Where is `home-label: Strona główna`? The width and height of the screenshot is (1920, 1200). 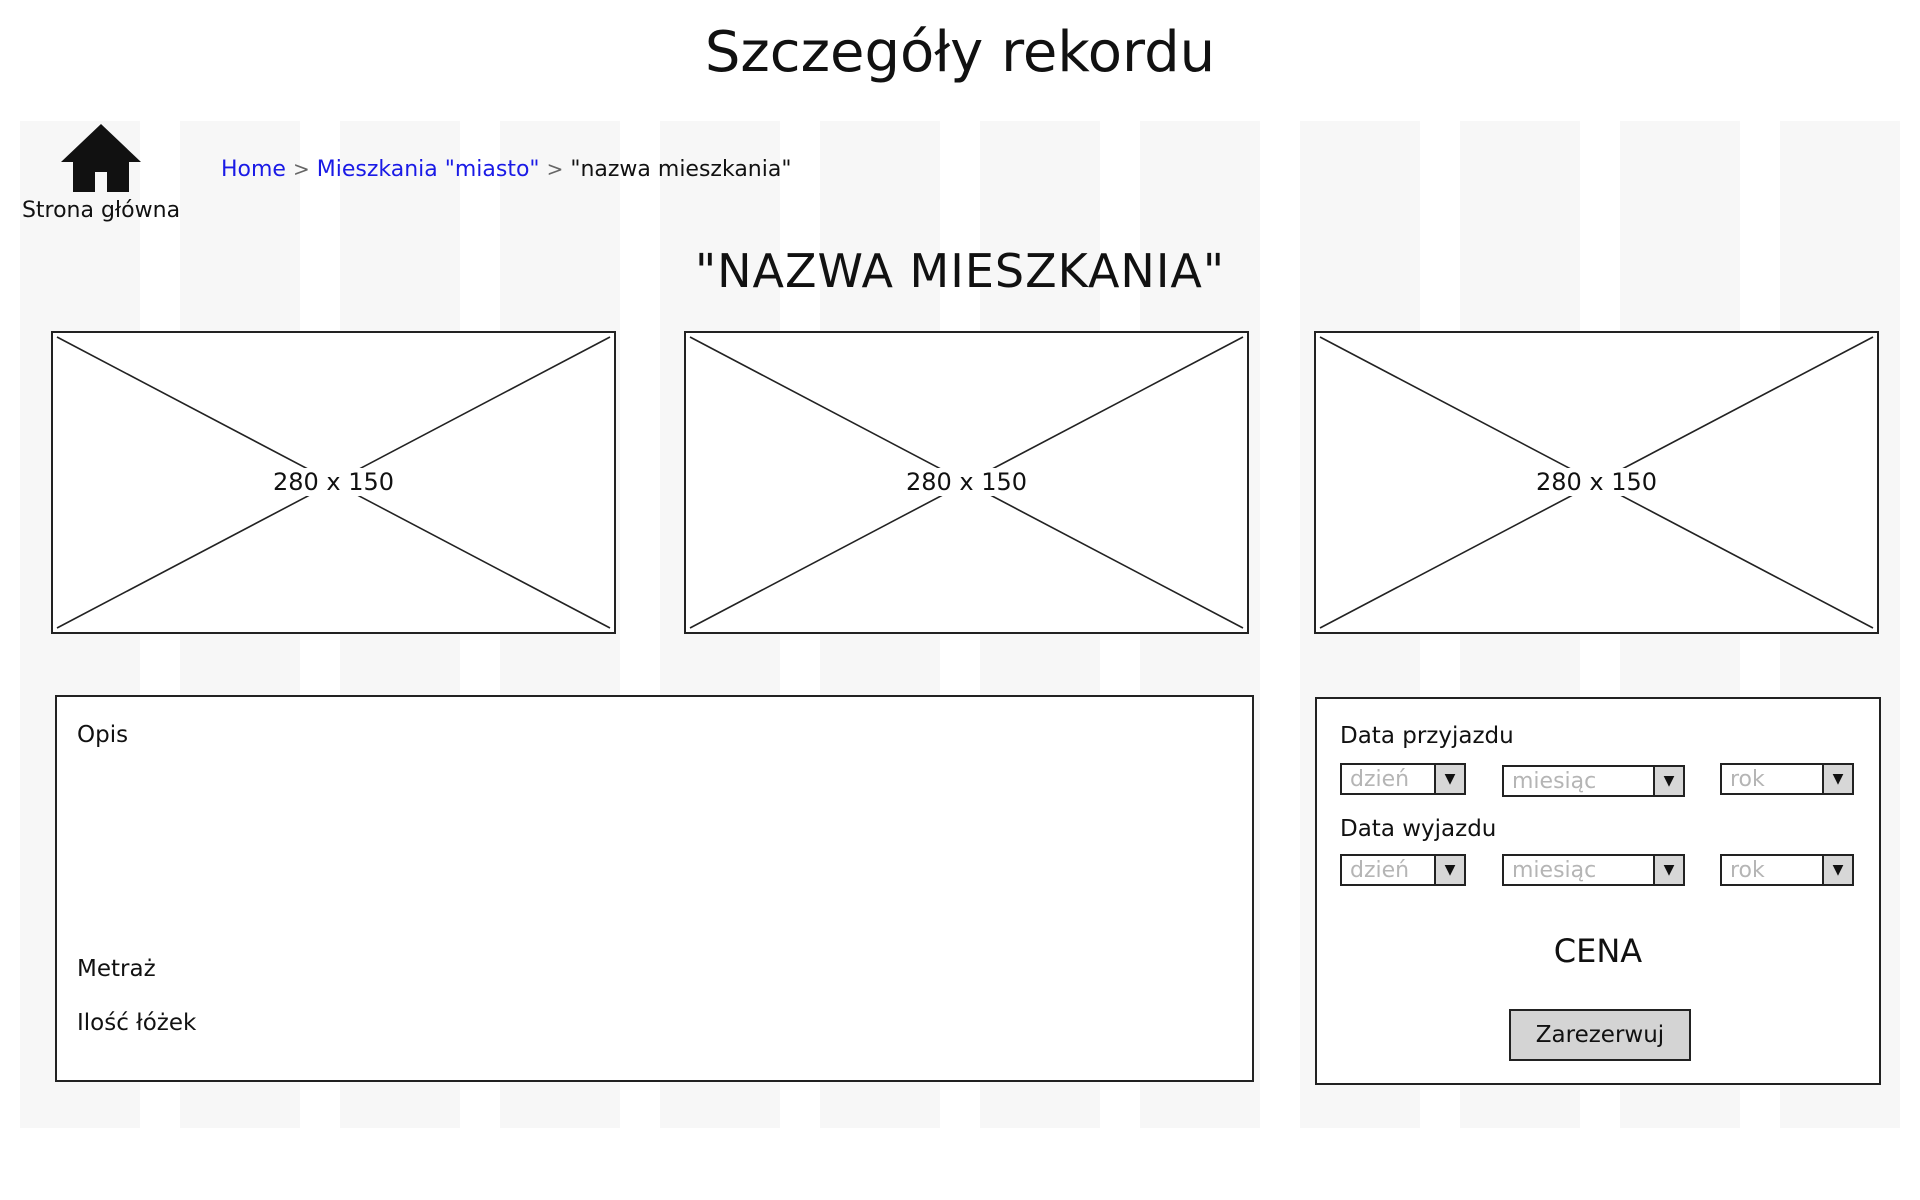 home-label: Strona główna is located at coordinates (101, 210).